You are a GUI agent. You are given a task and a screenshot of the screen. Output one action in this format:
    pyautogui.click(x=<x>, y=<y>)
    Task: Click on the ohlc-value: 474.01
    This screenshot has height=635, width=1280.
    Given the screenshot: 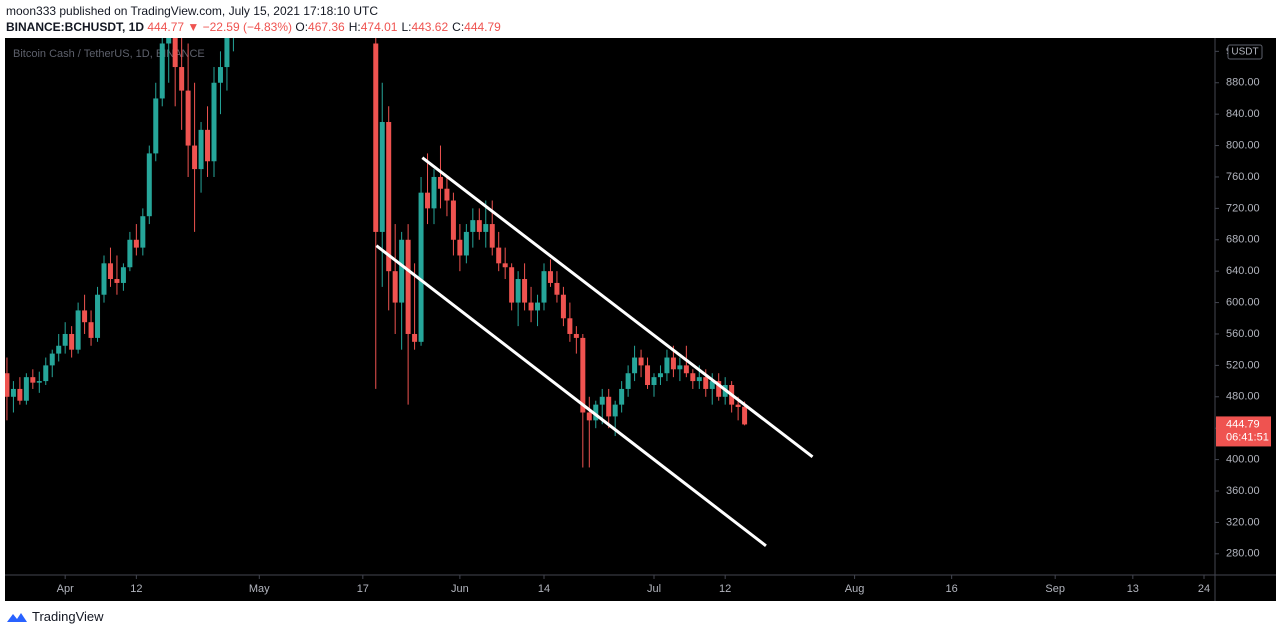 What is the action you would take?
    pyautogui.click(x=379, y=27)
    